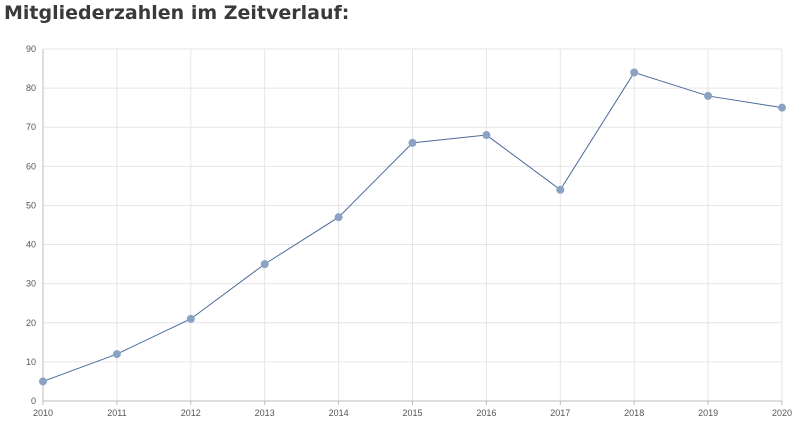  I want to click on x-tick-label: 2015, so click(412, 413).